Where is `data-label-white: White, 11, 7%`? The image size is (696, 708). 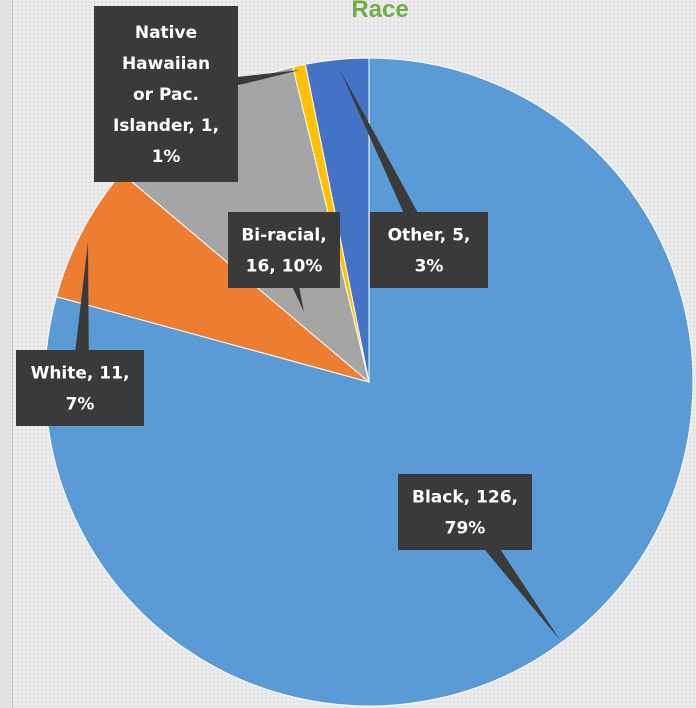 data-label-white: White, 11, 7% is located at coordinates (80, 334).